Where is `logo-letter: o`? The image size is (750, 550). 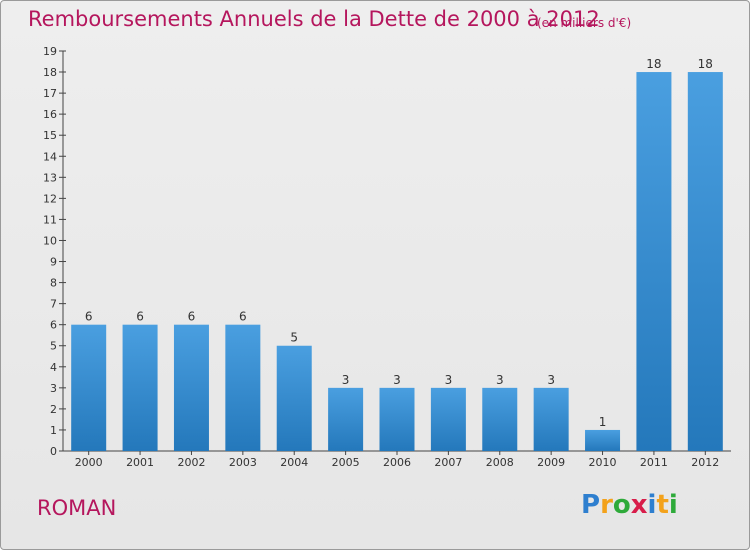 logo-letter: o is located at coordinates (621, 505).